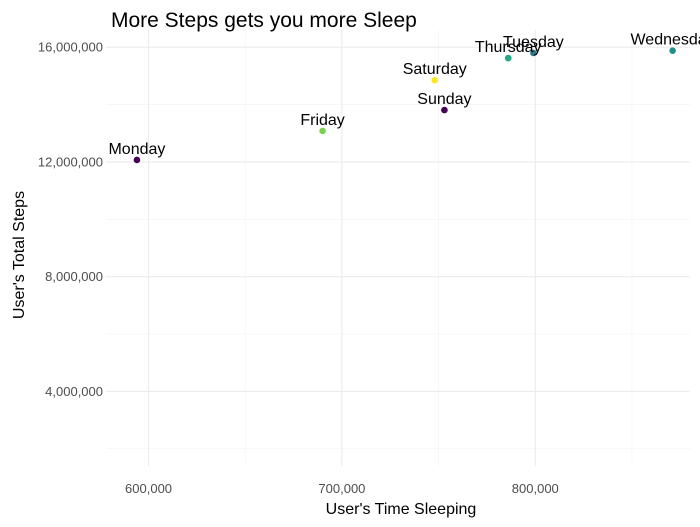 This screenshot has height=527, width=700. I want to click on point-label: Friday, so click(322, 120).